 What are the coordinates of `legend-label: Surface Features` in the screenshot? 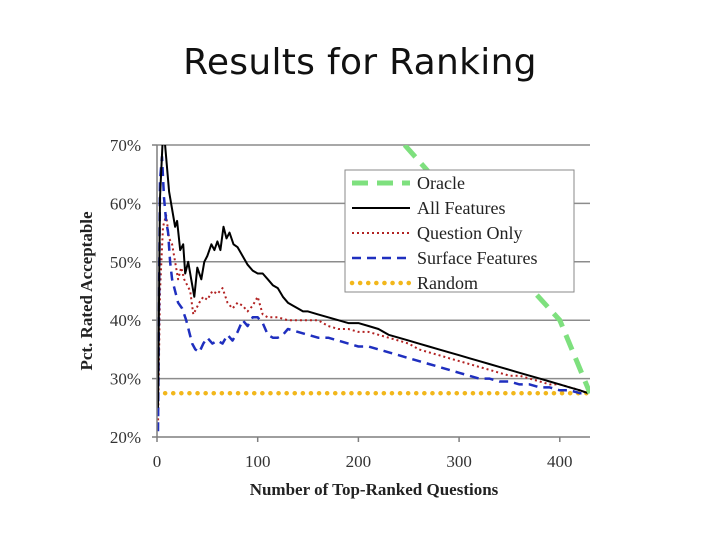 It's located at (477, 258).